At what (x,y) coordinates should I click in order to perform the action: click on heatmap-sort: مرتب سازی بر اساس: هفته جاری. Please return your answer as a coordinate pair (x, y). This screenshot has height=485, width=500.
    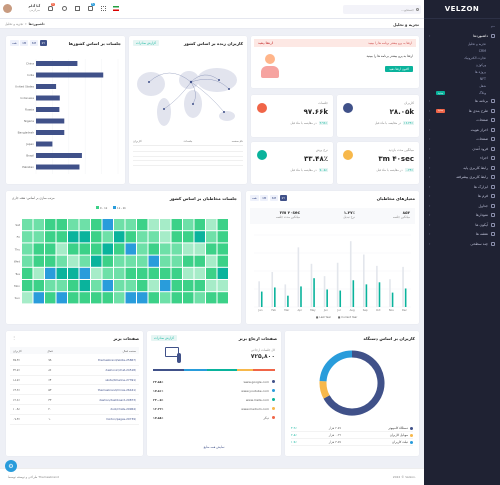
    Looking at the image, I should click on (33, 198).